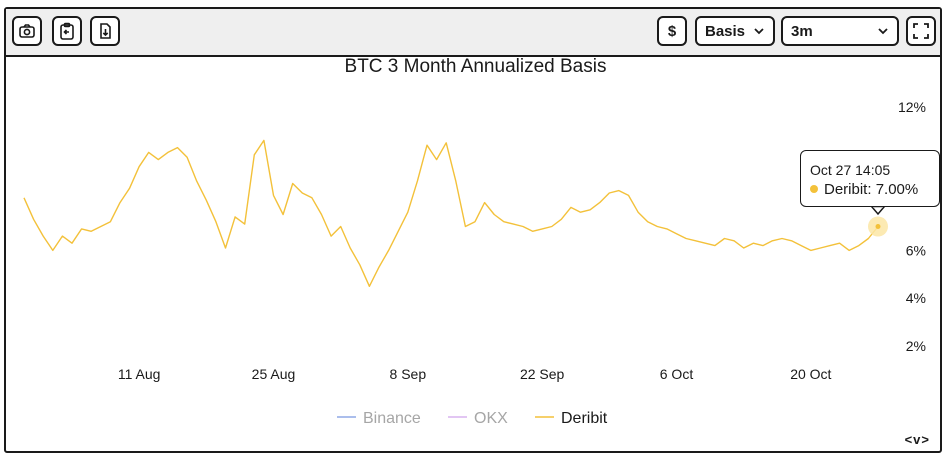 This screenshot has width=951, height=460. I want to click on range-select: 3m, so click(840, 31).